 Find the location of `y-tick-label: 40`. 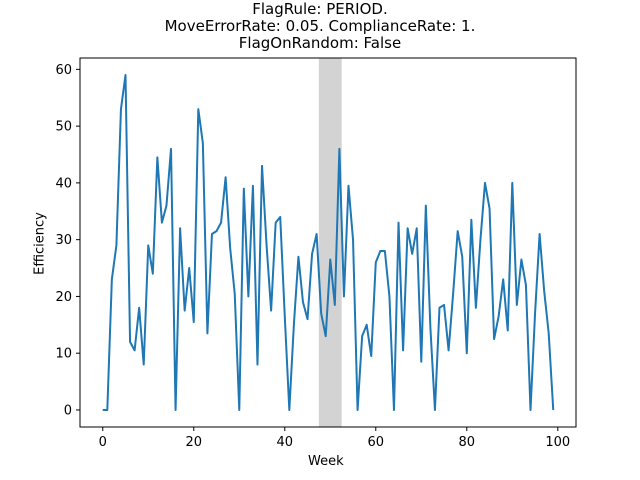

y-tick-label: 40 is located at coordinates (63, 183).